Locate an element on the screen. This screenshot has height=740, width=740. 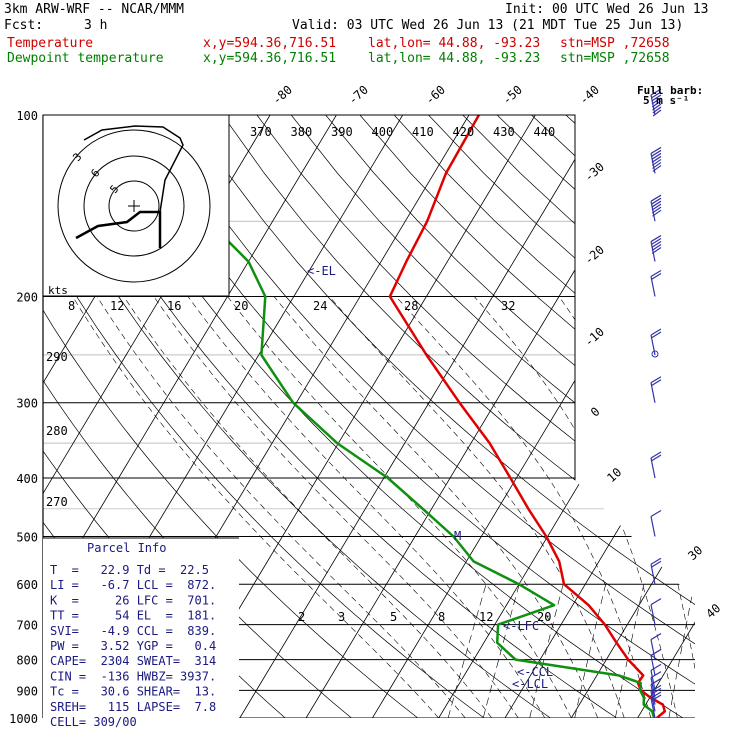
wind-scale-label: 28 is located at coordinates (411, 306).